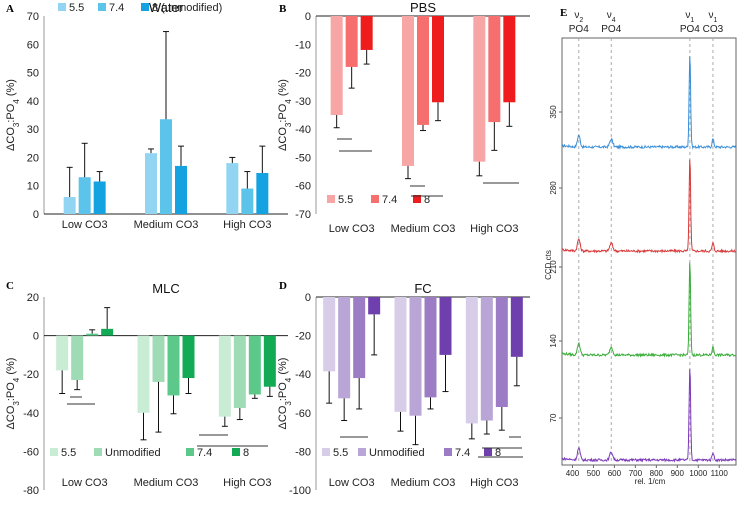  What do you see at coordinates (10, 286) in the screenshot?
I see `panel-letter: C` at bounding box center [10, 286].